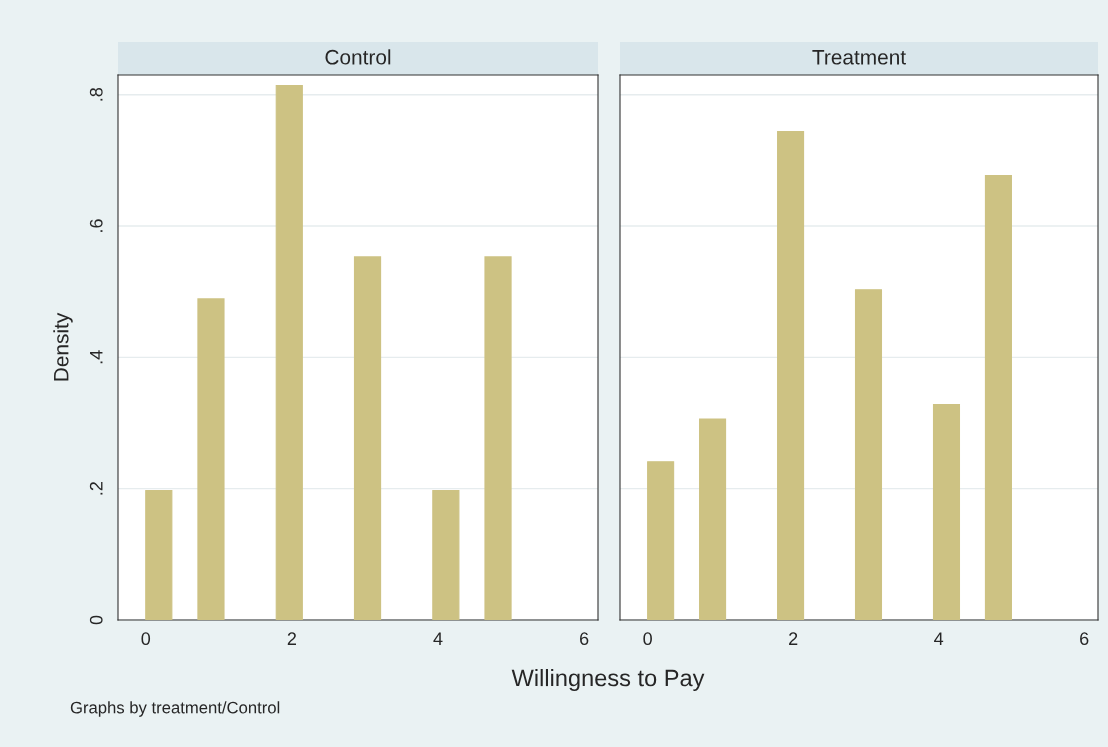 The height and width of the screenshot is (747, 1108). Describe the element at coordinates (96, 357) in the screenshot. I see `y-tick-label: .4` at that location.